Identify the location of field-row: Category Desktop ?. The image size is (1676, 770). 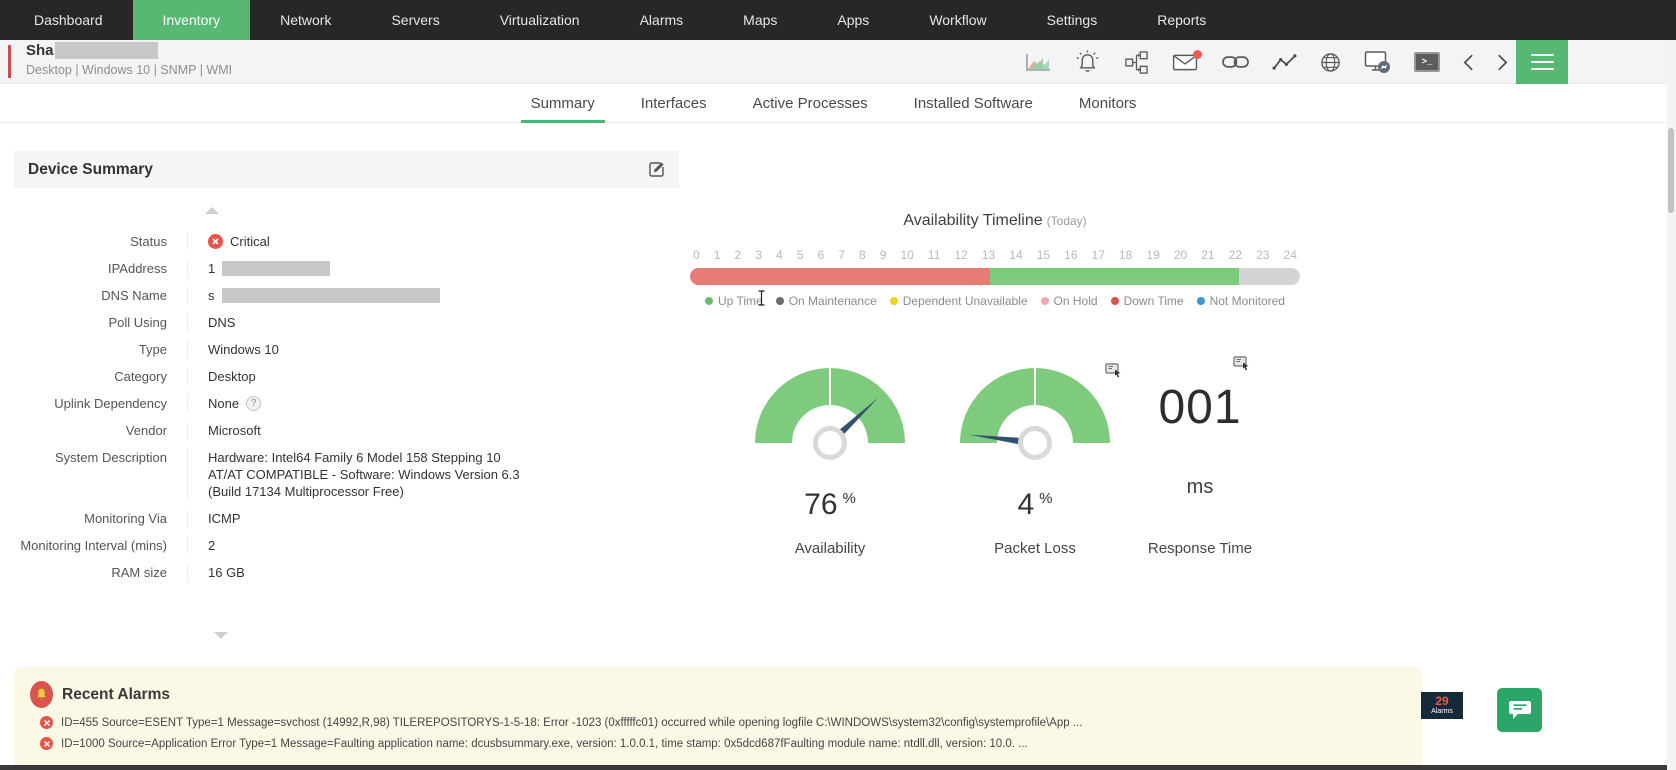
(346, 376).